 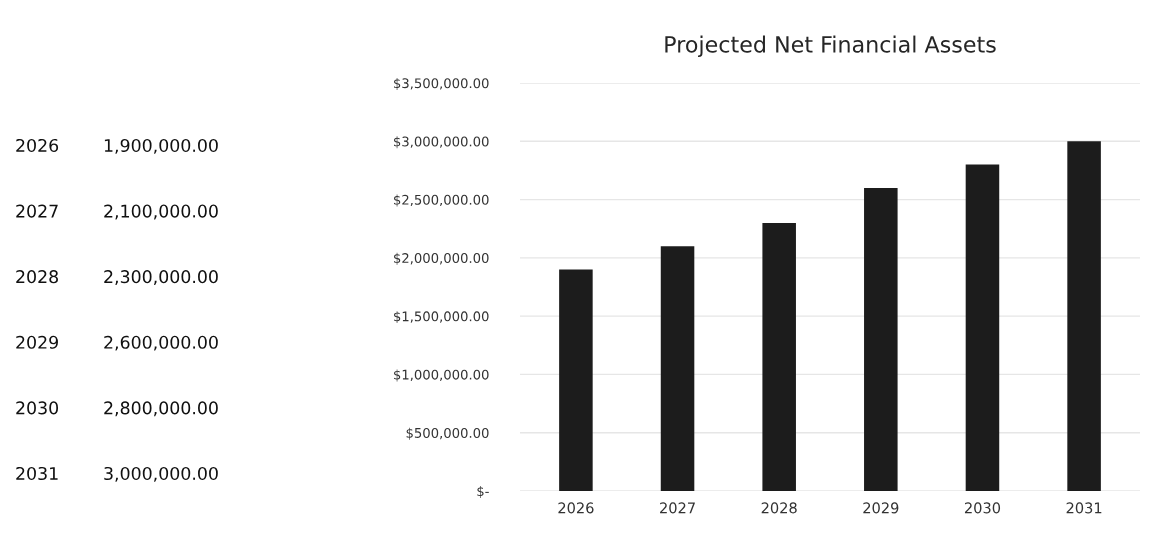 I want to click on y-tick-label: $1,500,000.00, so click(x=441, y=317).